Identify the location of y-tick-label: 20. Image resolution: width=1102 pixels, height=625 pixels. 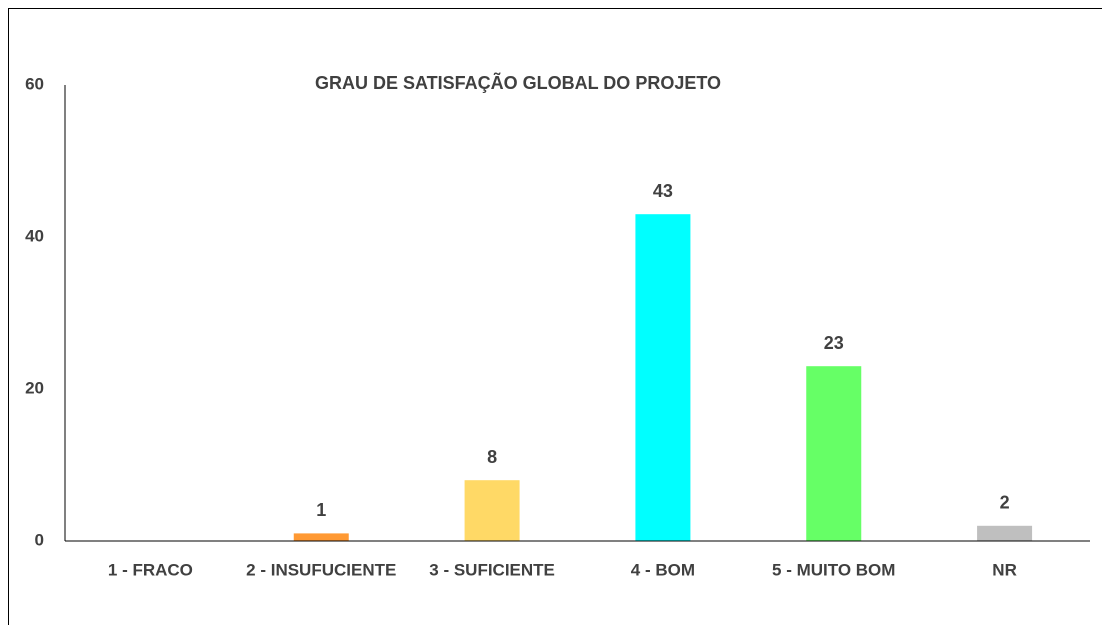
(34, 387).